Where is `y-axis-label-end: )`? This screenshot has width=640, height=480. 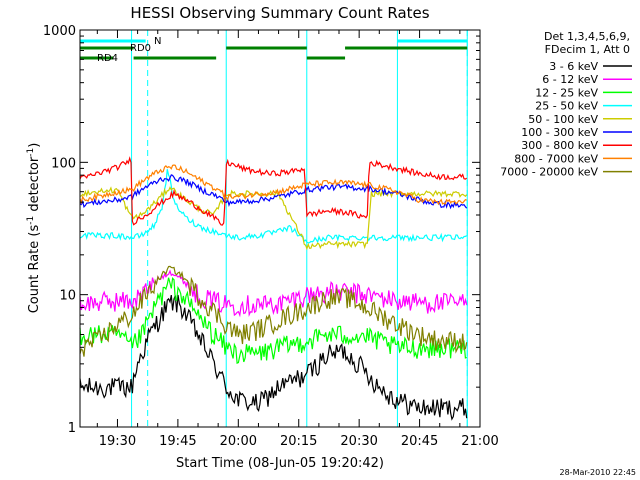 y-axis-label-end: ) is located at coordinates (34, 145).